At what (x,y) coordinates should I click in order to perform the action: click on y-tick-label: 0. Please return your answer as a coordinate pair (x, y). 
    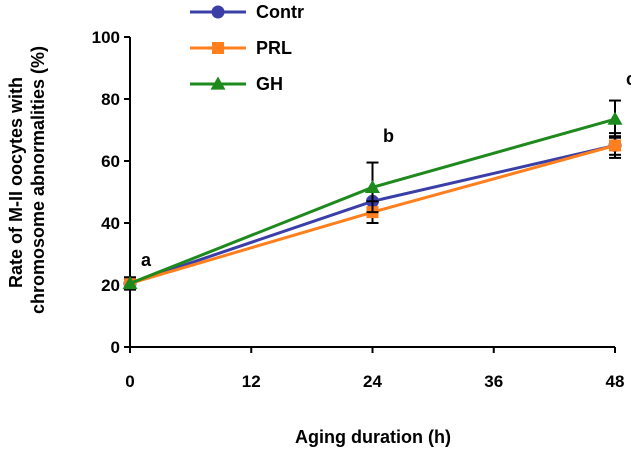
    Looking at the image, I should click on (115, 347).